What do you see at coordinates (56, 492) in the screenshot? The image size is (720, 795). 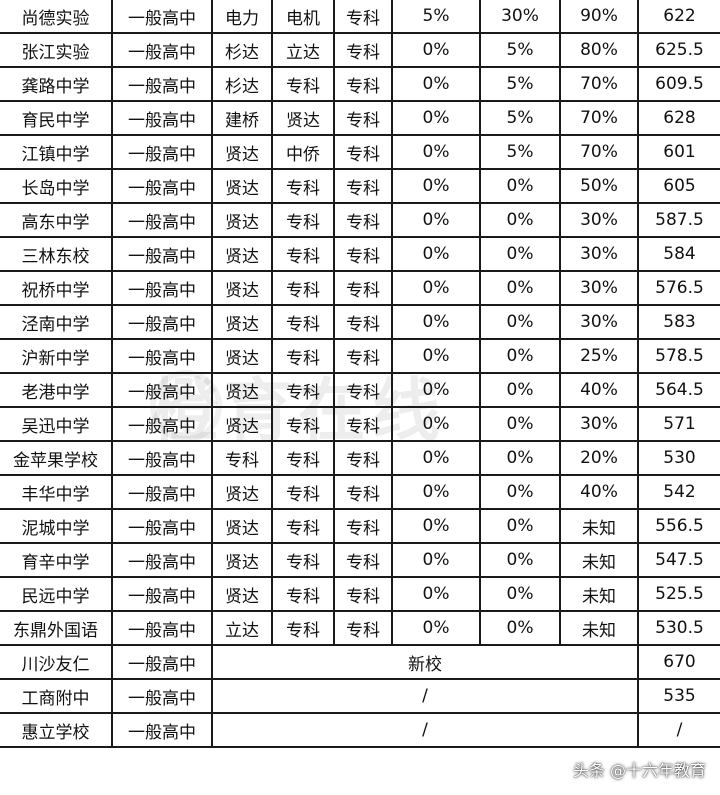 I see `school-name-cell: 丰华中学` at bounding box center [56, 492].